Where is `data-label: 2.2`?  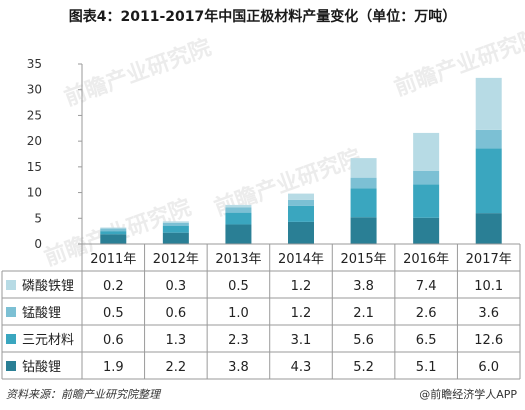
data-label: 2.2 is located at coordinates (176, 367).